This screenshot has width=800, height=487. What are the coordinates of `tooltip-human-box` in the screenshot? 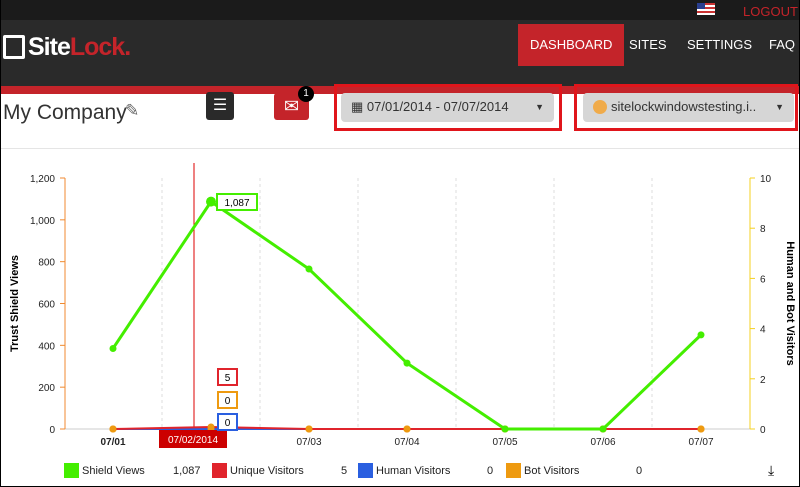 It's located at (227, 422).